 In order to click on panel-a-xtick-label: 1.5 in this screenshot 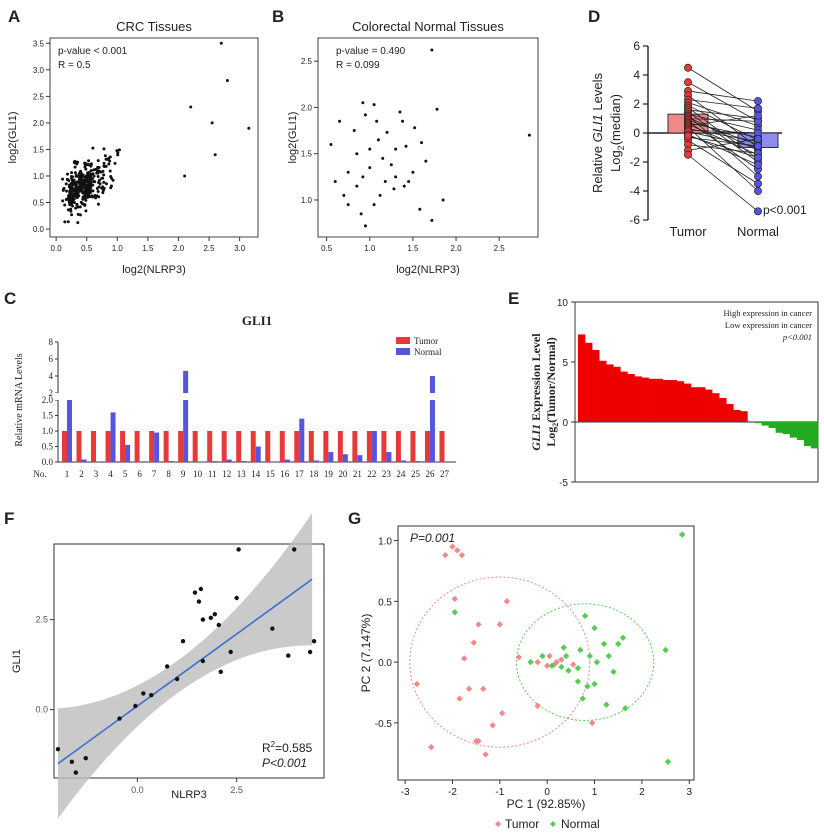, I will do `click(148, 248)`.